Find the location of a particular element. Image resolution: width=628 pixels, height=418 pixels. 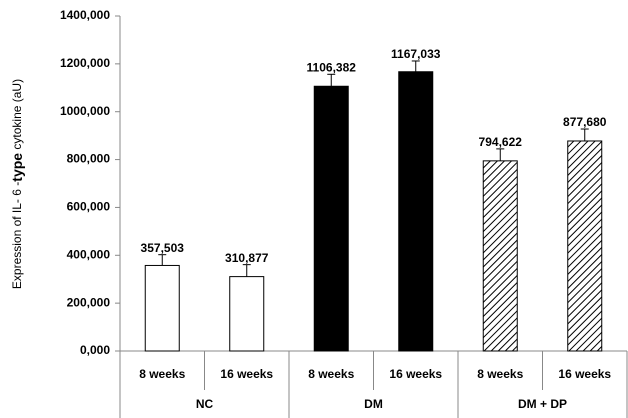

y-tick-label: 400,000 is located at coordinates (89, 254).